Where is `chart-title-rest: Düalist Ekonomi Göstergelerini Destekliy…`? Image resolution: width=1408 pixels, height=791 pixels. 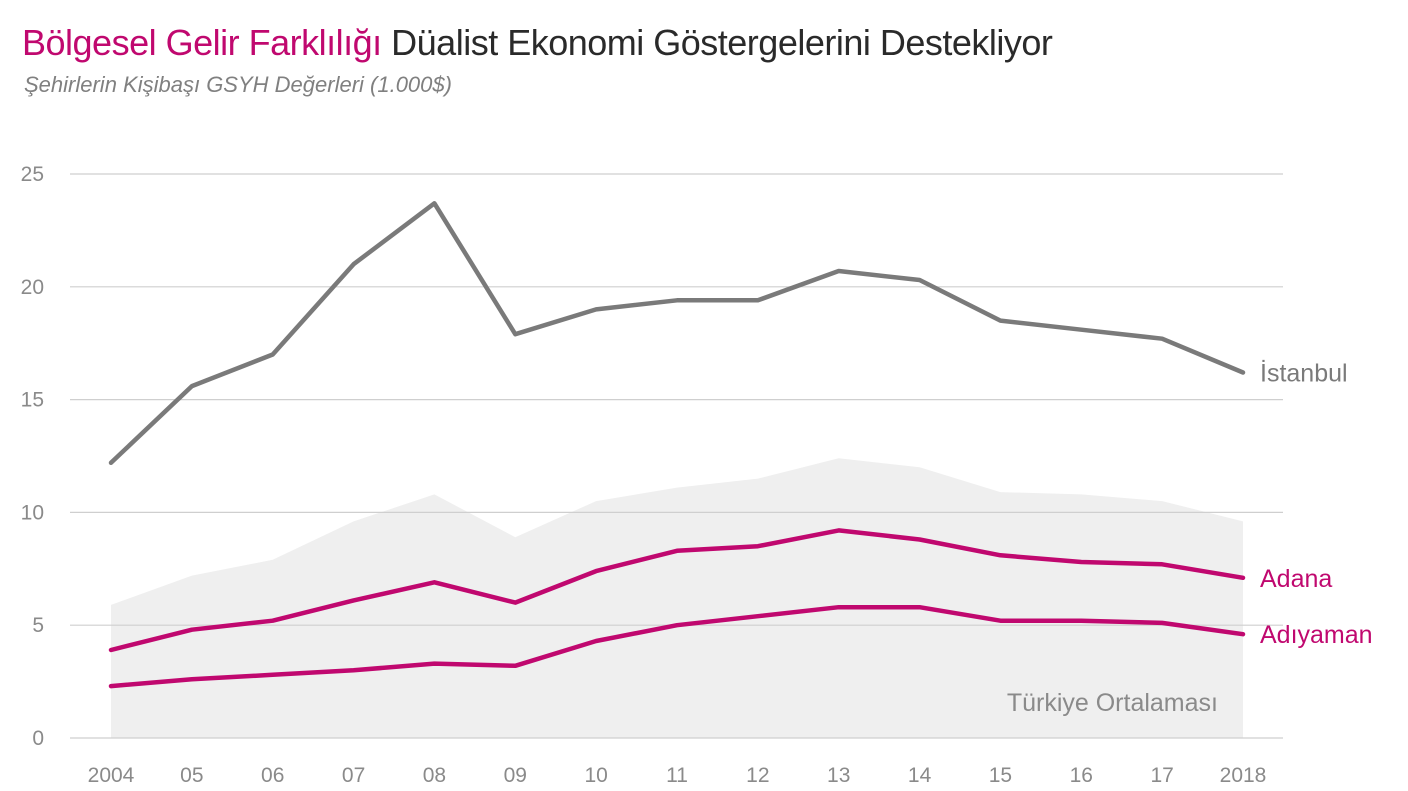 chart-title-rest: Düalist Ekonomi Göstergelerini Destekliy… is located at coordinates (722, 42).